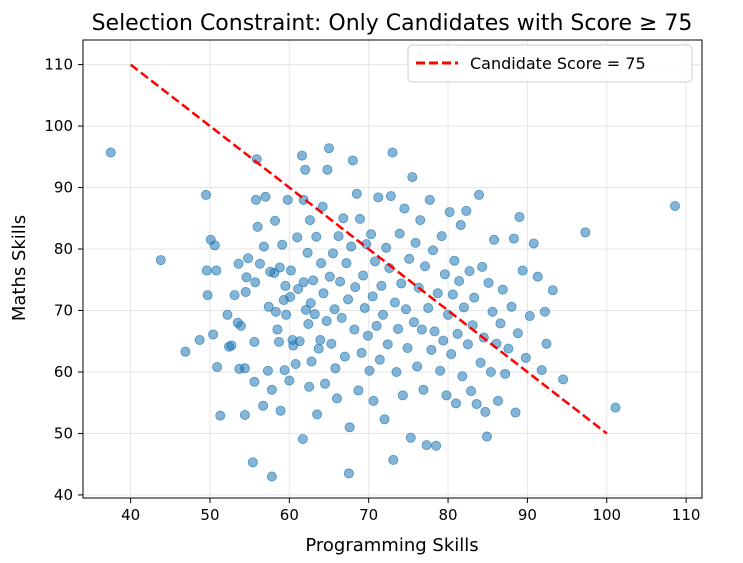  What do you see at coordinates (63, 433) in the screenshot?
I see `y-tick-label: 50` at bounding box center [63, 433].